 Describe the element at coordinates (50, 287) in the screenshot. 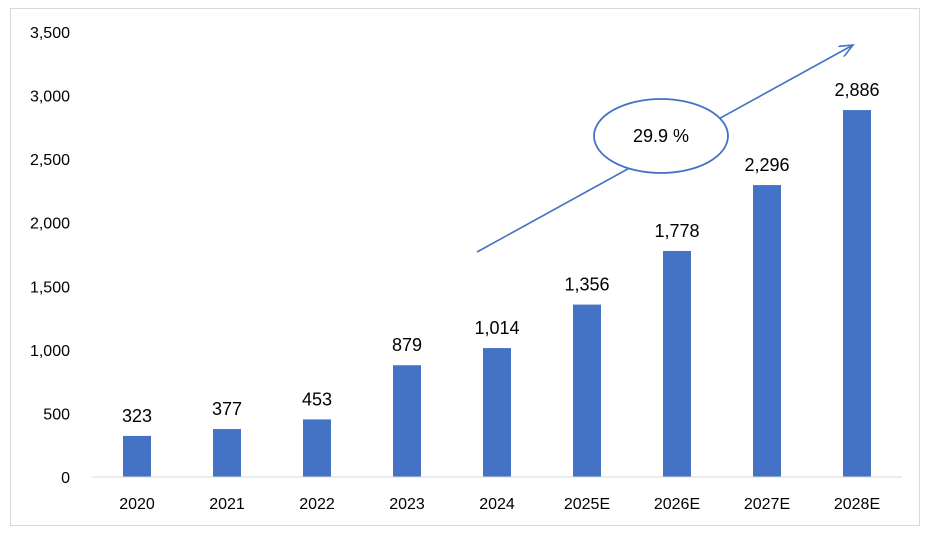

I see `y-tick-label: 1,500` at that location.